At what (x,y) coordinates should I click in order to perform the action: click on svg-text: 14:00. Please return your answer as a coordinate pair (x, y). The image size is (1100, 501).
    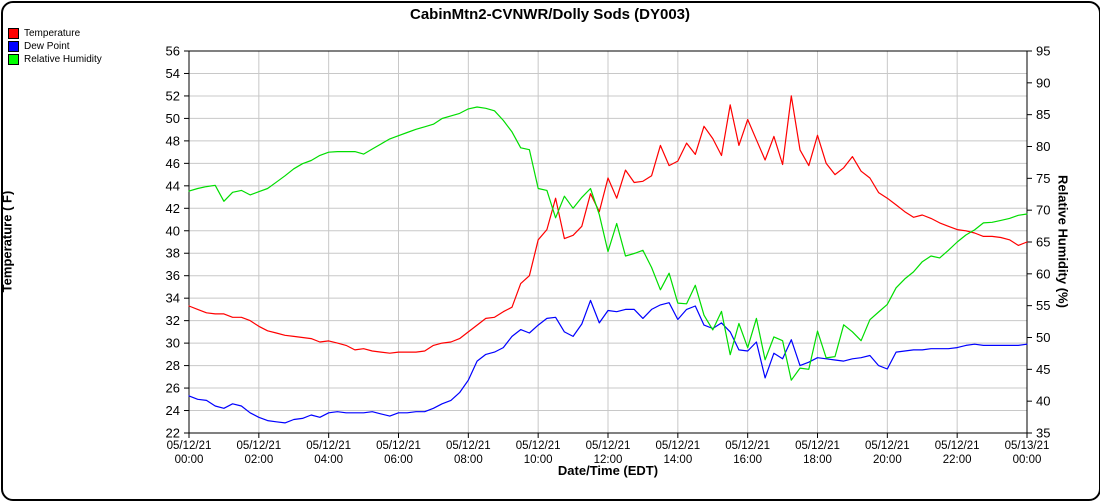
    Looking at the image, I should click on (677, 460).